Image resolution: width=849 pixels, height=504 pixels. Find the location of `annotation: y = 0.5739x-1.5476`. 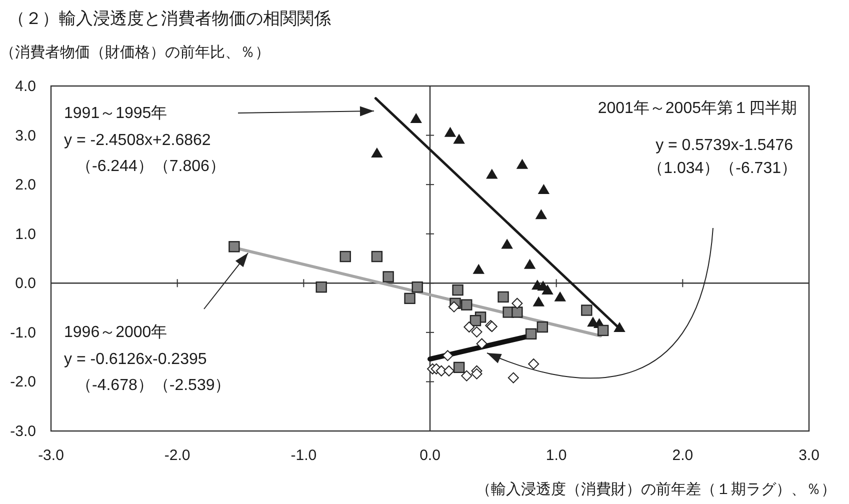

annotation: y = 0.5739x-1.5476 is located at coordinates (724, 145).